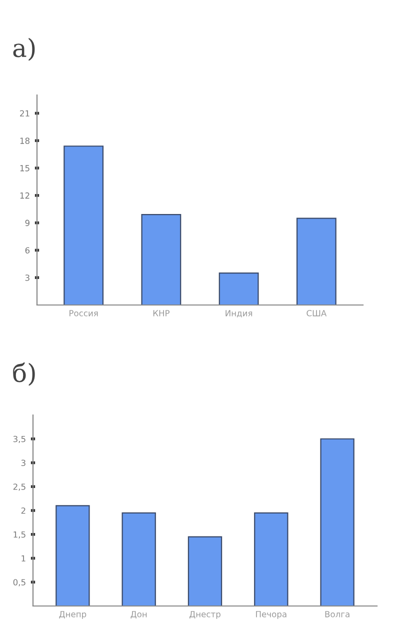 Image resolution: width=394 pixels, height=642 pixels. What do you see at coordinates (25, 168) in the screenshot?
I see `y-tick-label: 15` at bounding box center [25, 168].